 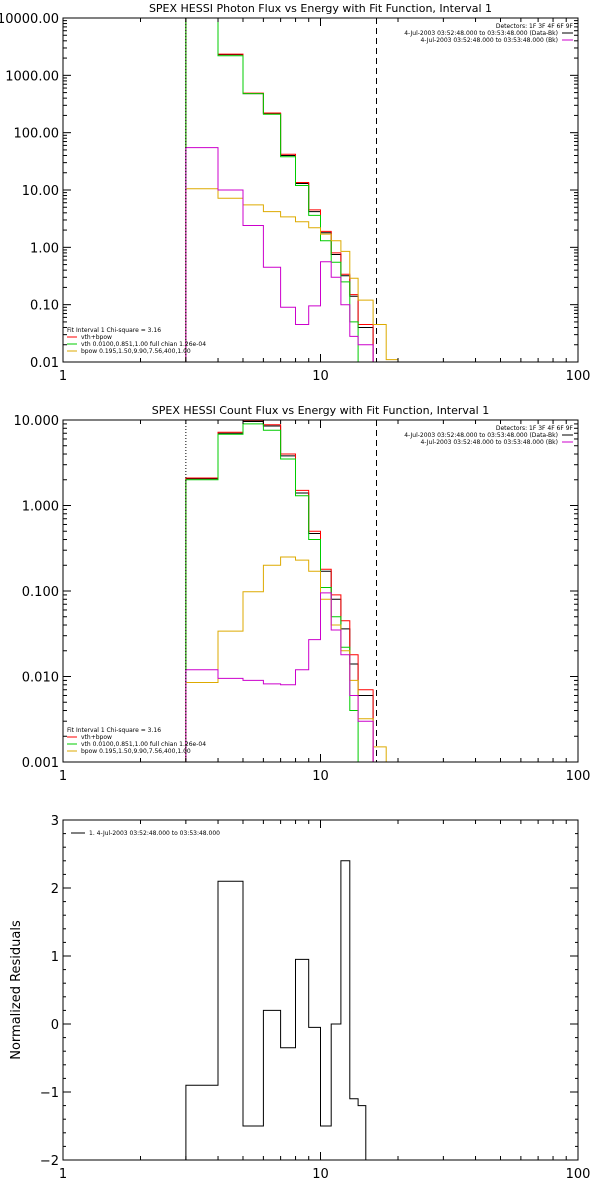 I want to click on y-tick-label: 100.00, so click(x=37, y=134).